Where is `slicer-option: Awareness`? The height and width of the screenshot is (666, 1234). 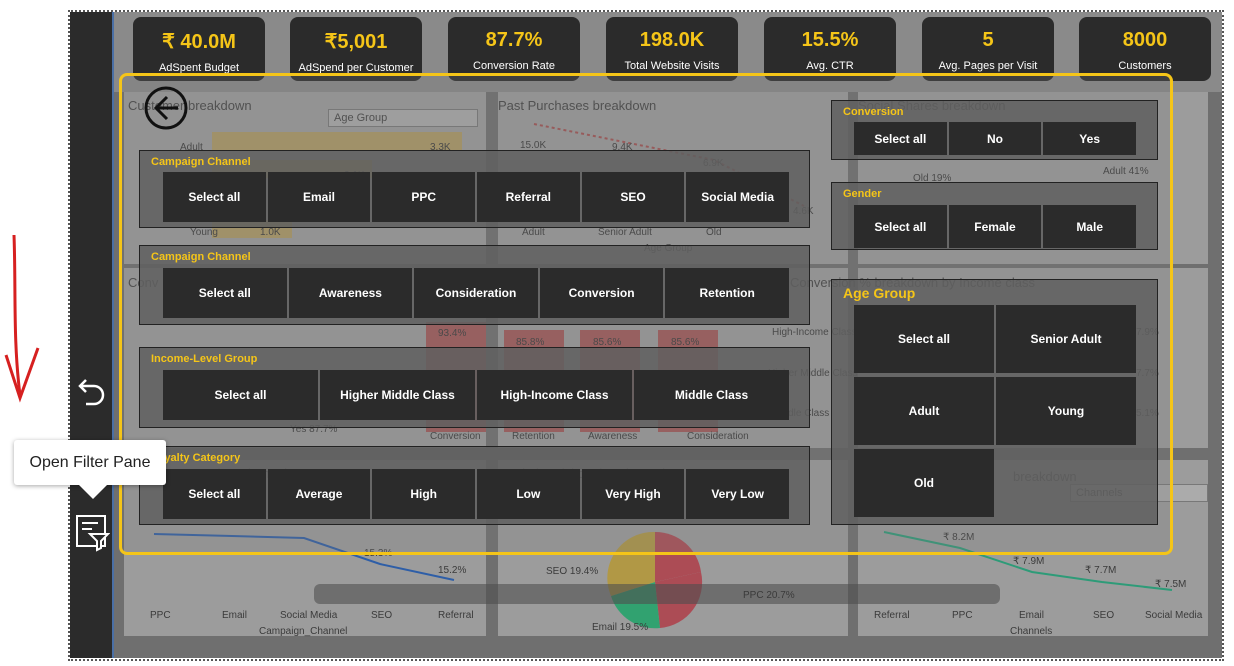 slicer-option: Awareness is located at coordinates (350, 293).